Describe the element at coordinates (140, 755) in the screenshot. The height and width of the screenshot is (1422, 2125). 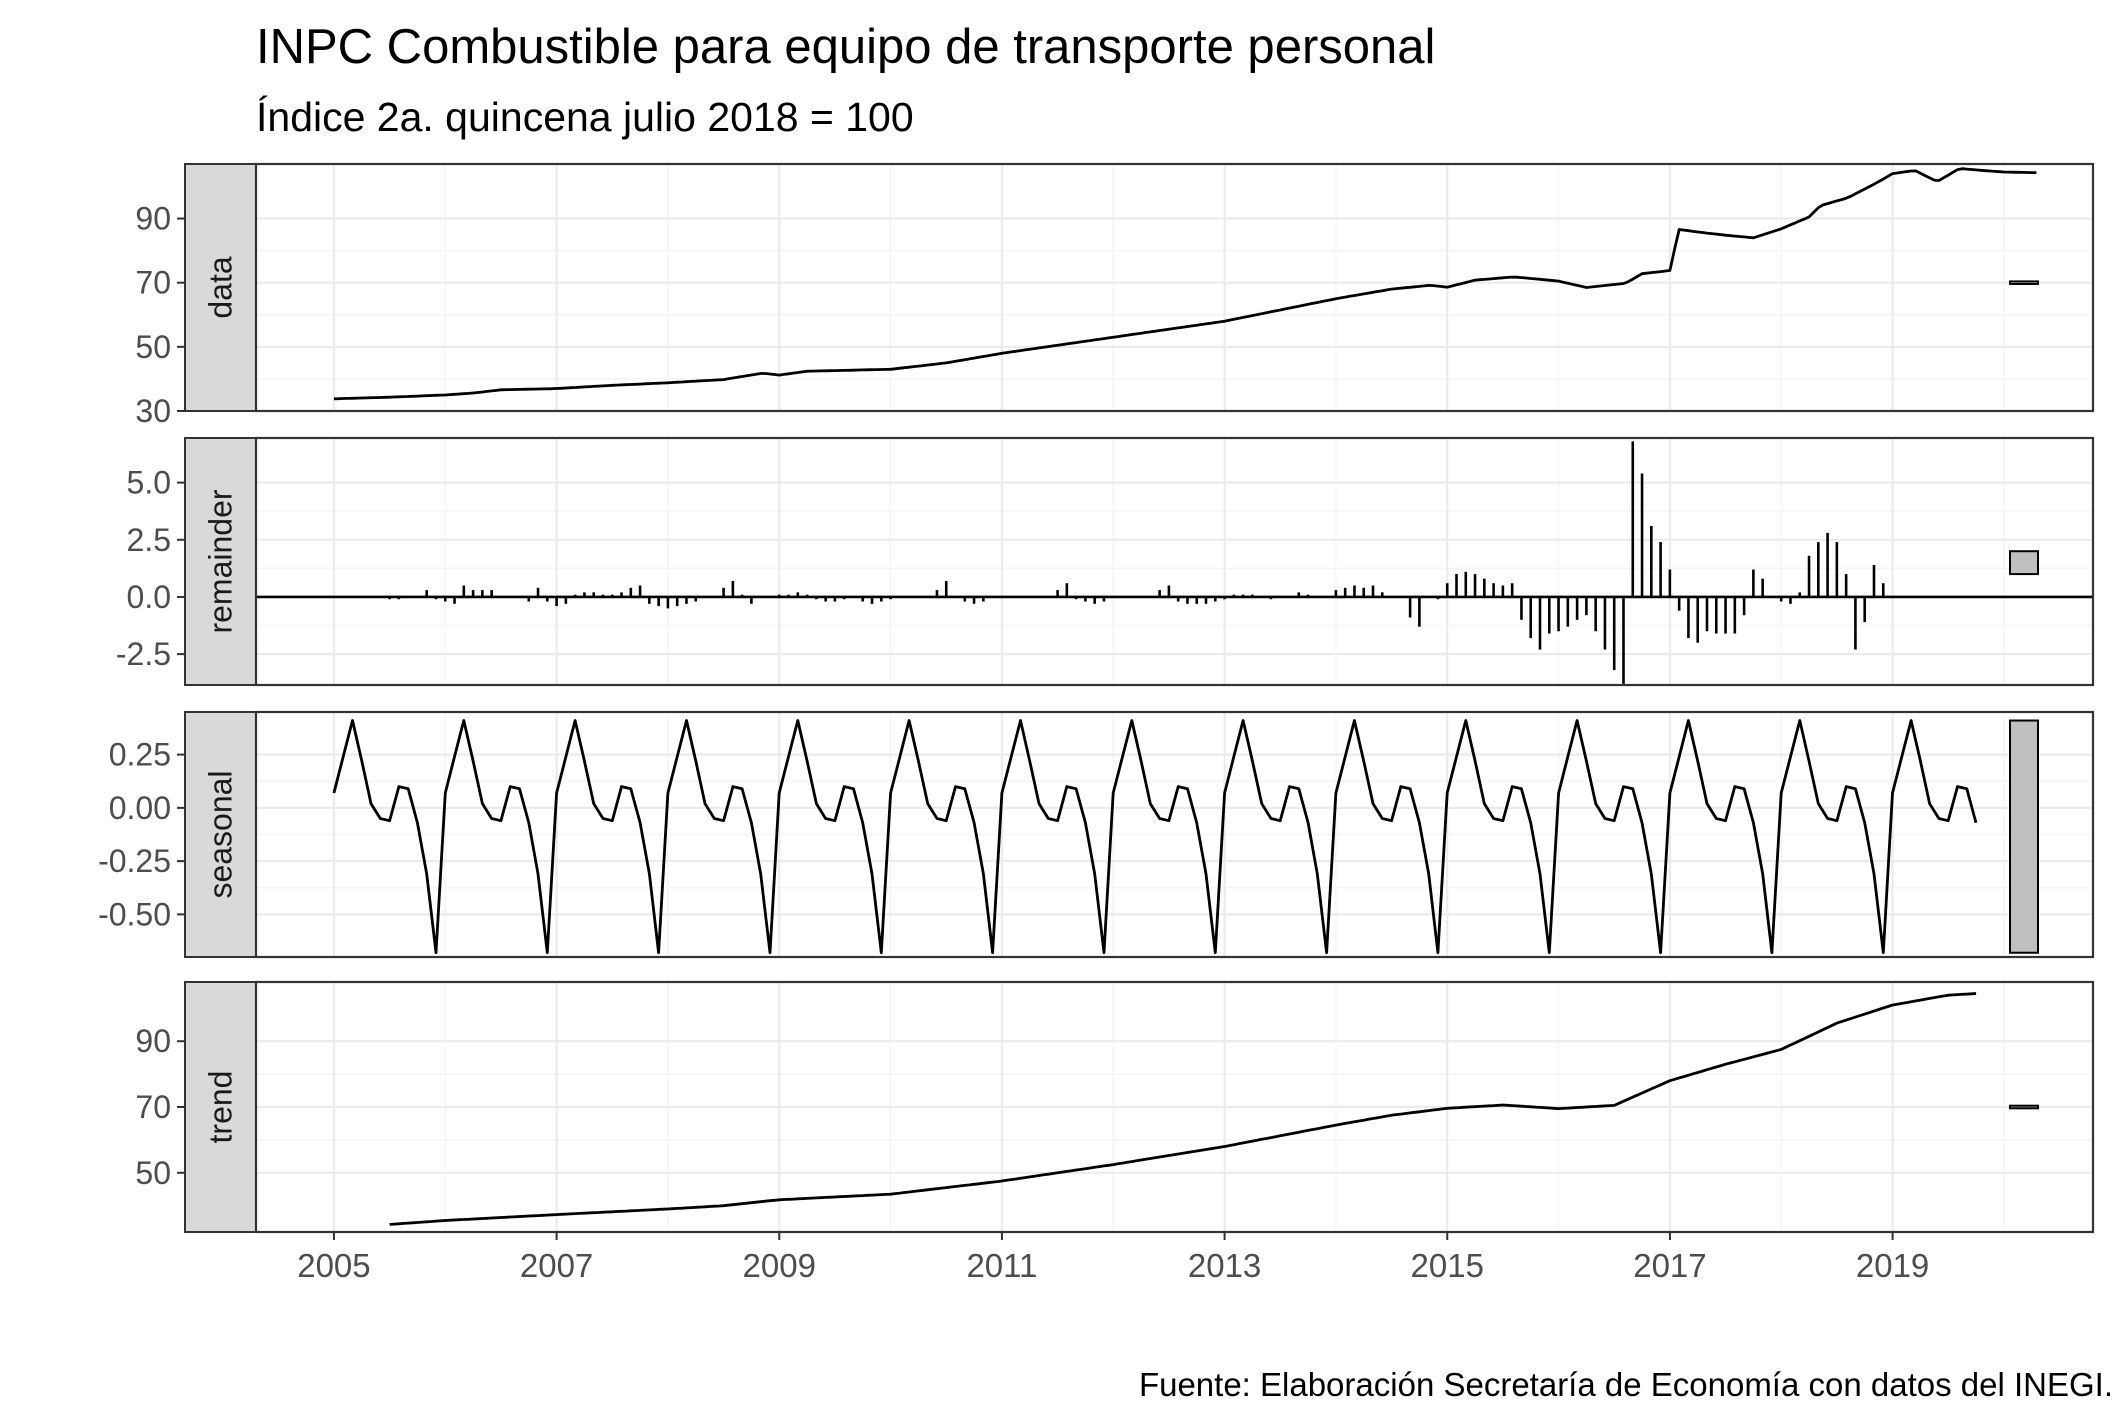
I see `y-tick-label: 0.25` at that location.